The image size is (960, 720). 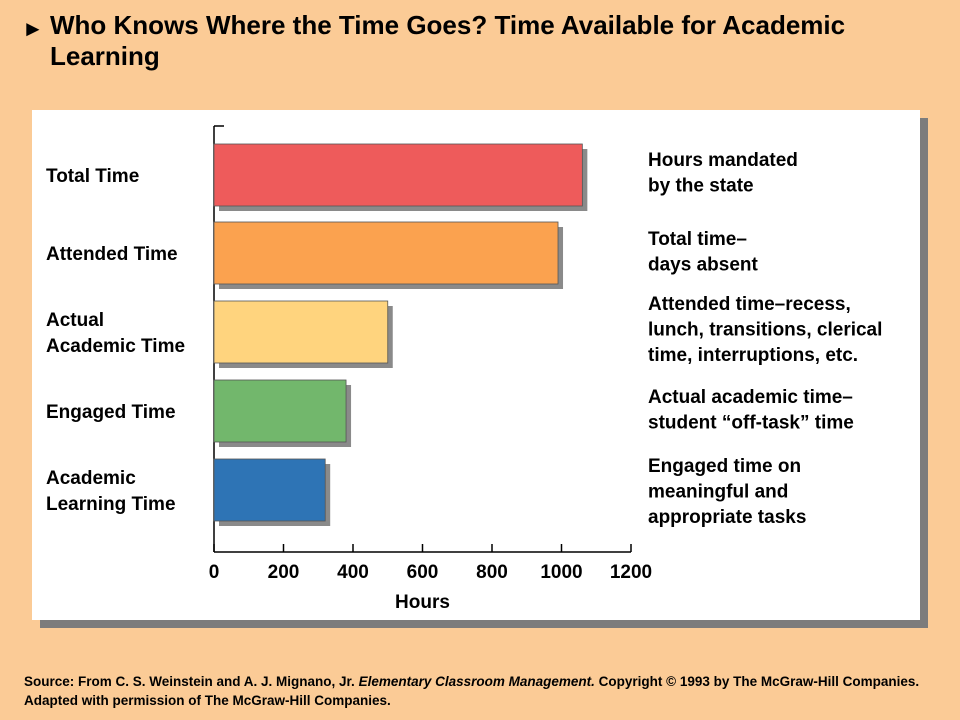 I want to click on x-tick-label: 0, so click(x=214, y=572).